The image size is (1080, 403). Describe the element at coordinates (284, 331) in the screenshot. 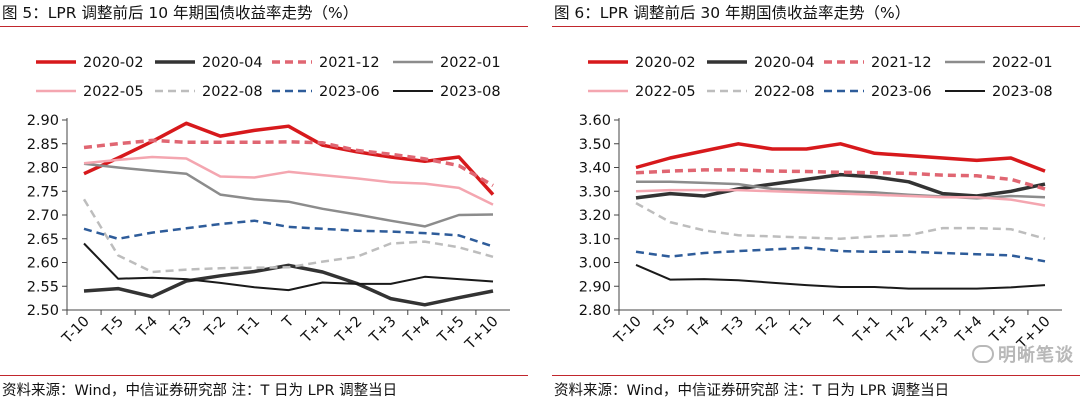

I see `x-axis: T-10 T-5 T-4 T-3 T-2 T-1 T T+1 T+2 T+3 T+4 T+5T+10` at that location.